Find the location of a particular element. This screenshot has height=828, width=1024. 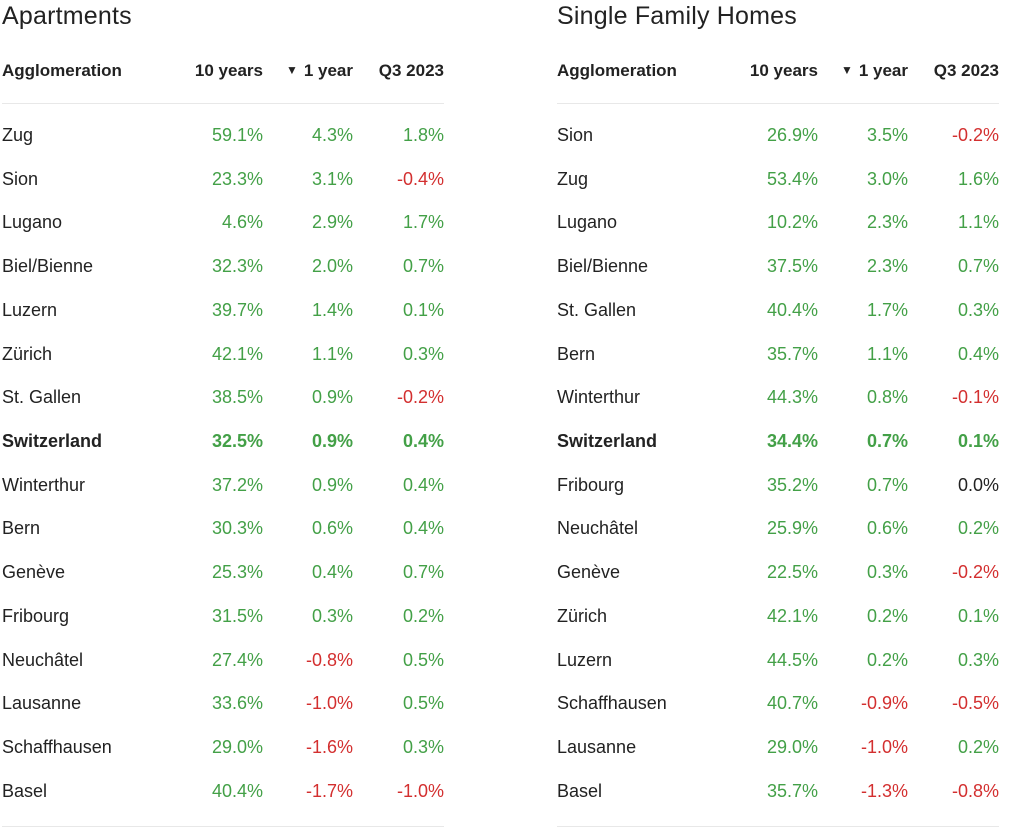

q3-2023-cell: -0.8% is located at coordinates (975, 790).